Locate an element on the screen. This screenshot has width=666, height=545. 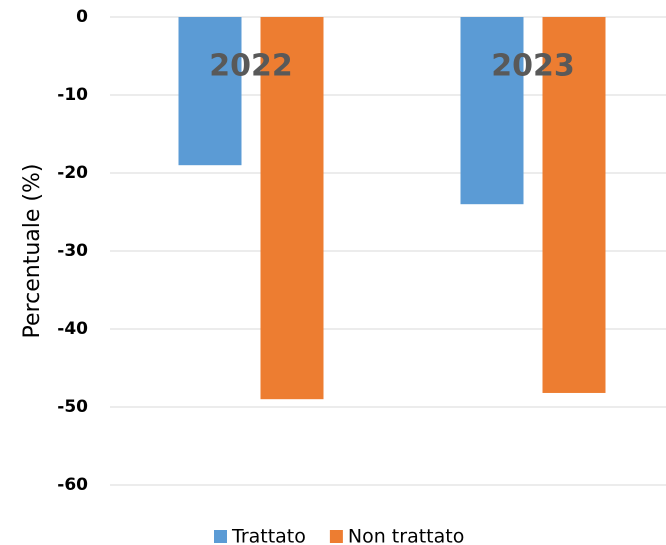
y-tick-label: 0 is located at coordinates (82, 17).